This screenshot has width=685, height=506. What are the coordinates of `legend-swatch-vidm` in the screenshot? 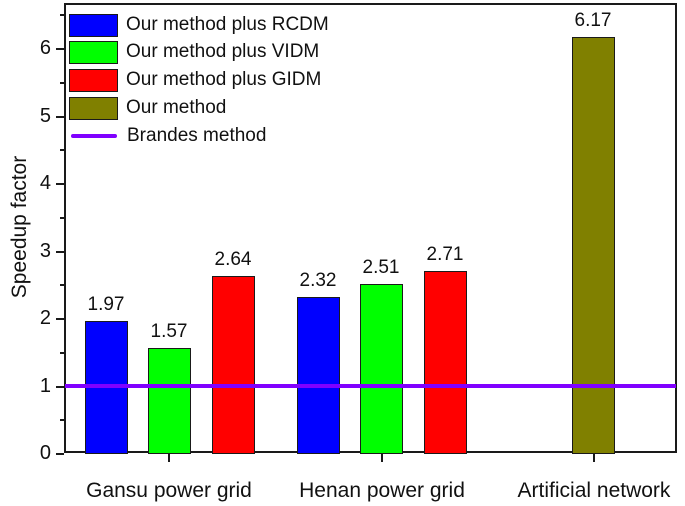 It's located at (93, 52).